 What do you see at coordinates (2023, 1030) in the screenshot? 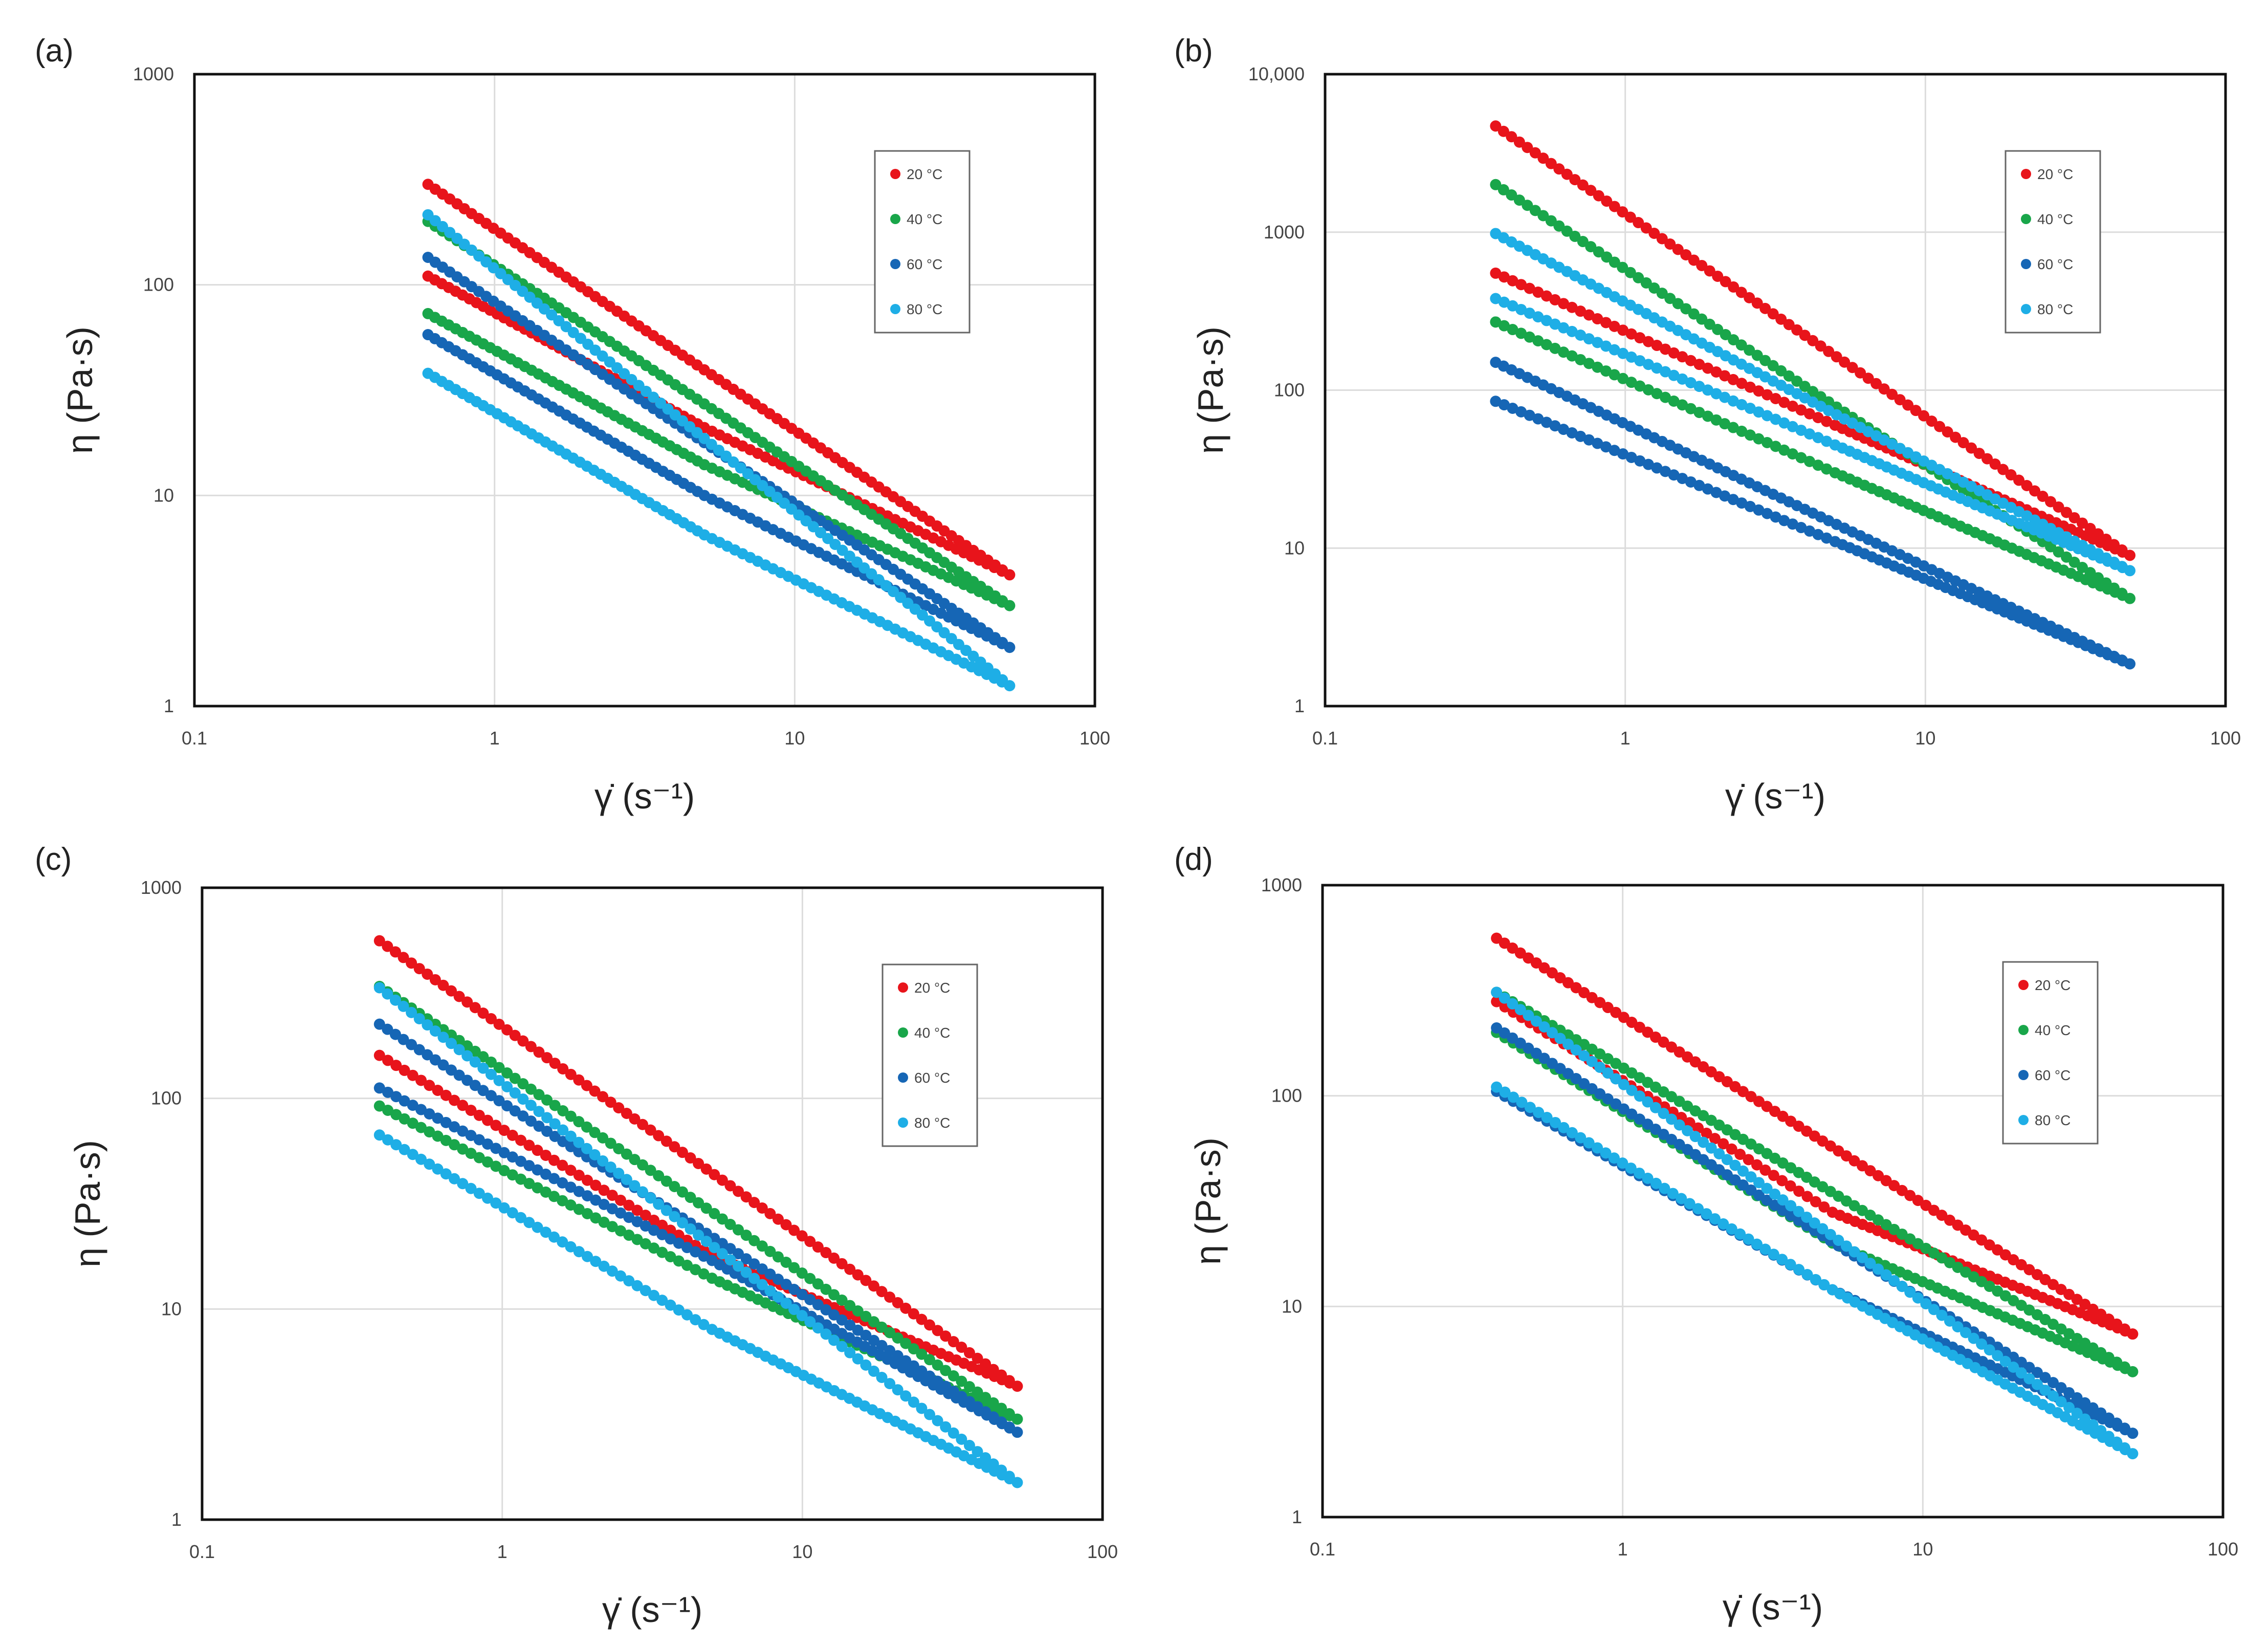
I see `legend-marker` at bounding box center [2023, 1030].